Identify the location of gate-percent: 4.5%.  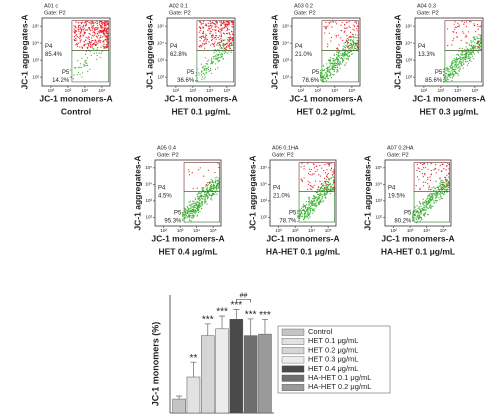
(165, 196).